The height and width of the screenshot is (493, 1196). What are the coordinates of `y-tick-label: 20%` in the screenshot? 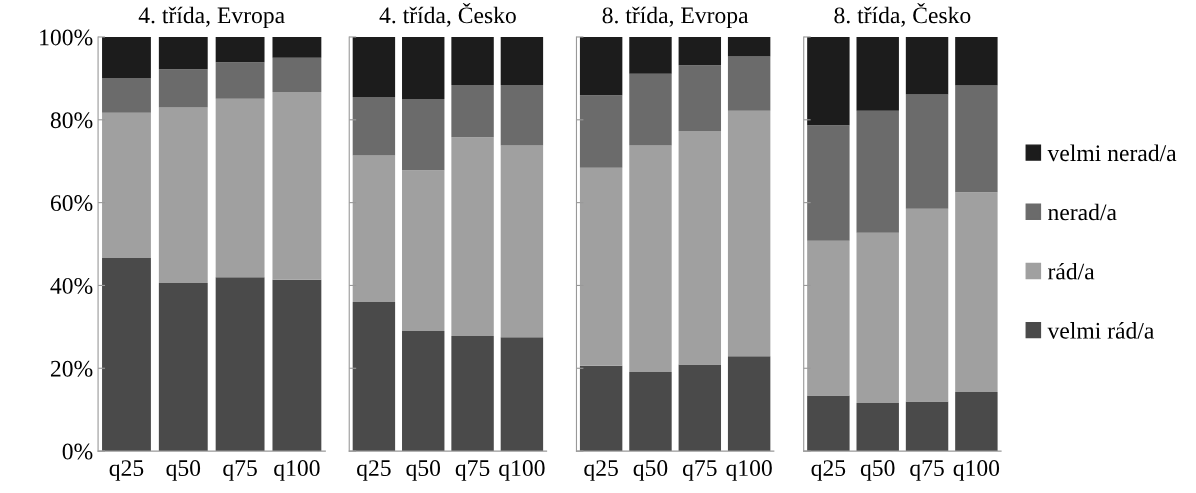 It's located at (71, 368).